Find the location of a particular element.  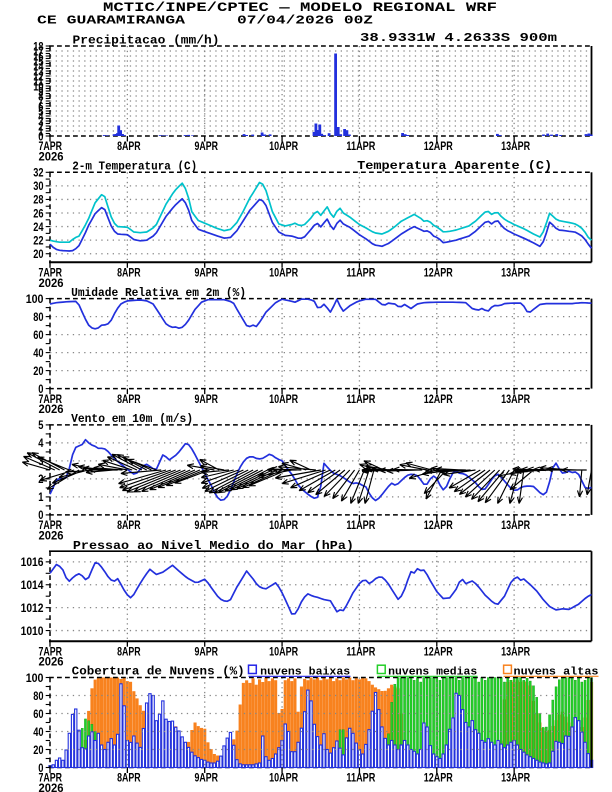

svg-text: 14 is located at coordinates (38, 66).